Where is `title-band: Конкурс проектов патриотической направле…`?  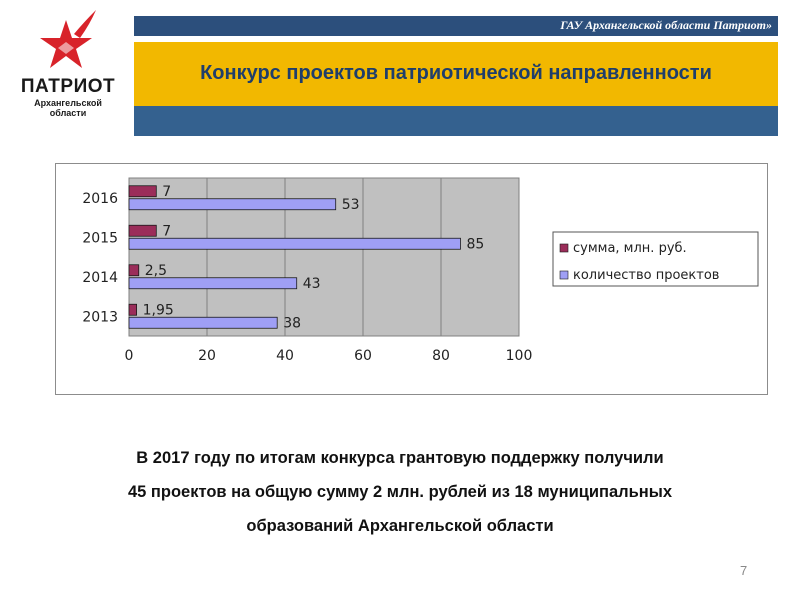
title-band: Конкурс проектов патриотической направле… is located at coordinates (456, 74).